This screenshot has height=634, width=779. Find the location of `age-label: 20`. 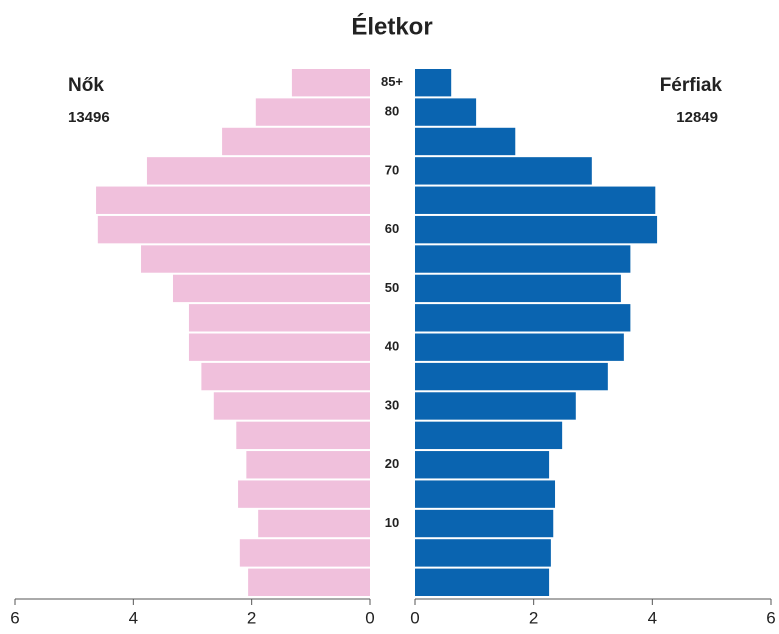

age-label: 20 is located at coordinates (392, 463).